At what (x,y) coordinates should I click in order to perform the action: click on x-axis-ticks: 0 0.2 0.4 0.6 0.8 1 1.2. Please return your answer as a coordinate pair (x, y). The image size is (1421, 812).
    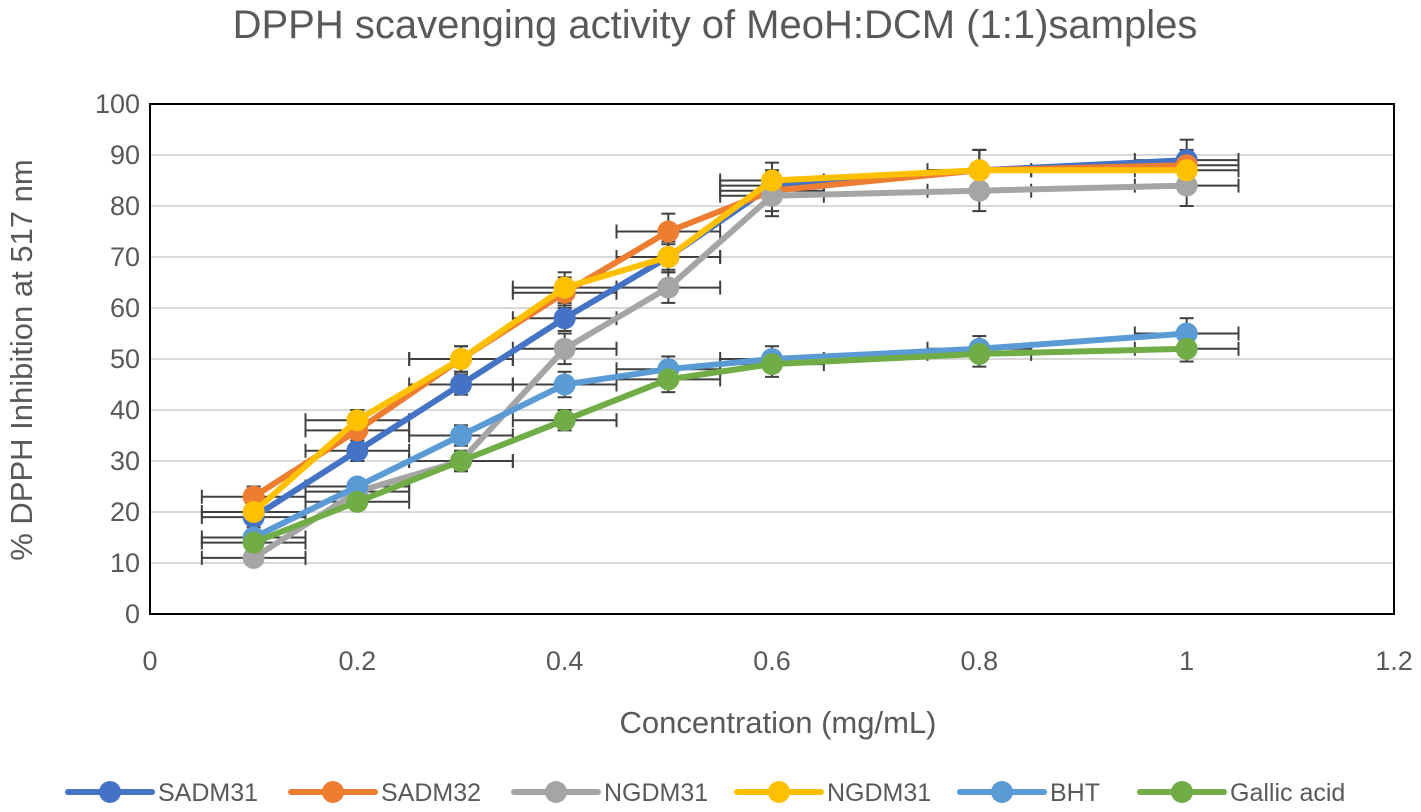
    Looking at the image, I should click on (777, 661).